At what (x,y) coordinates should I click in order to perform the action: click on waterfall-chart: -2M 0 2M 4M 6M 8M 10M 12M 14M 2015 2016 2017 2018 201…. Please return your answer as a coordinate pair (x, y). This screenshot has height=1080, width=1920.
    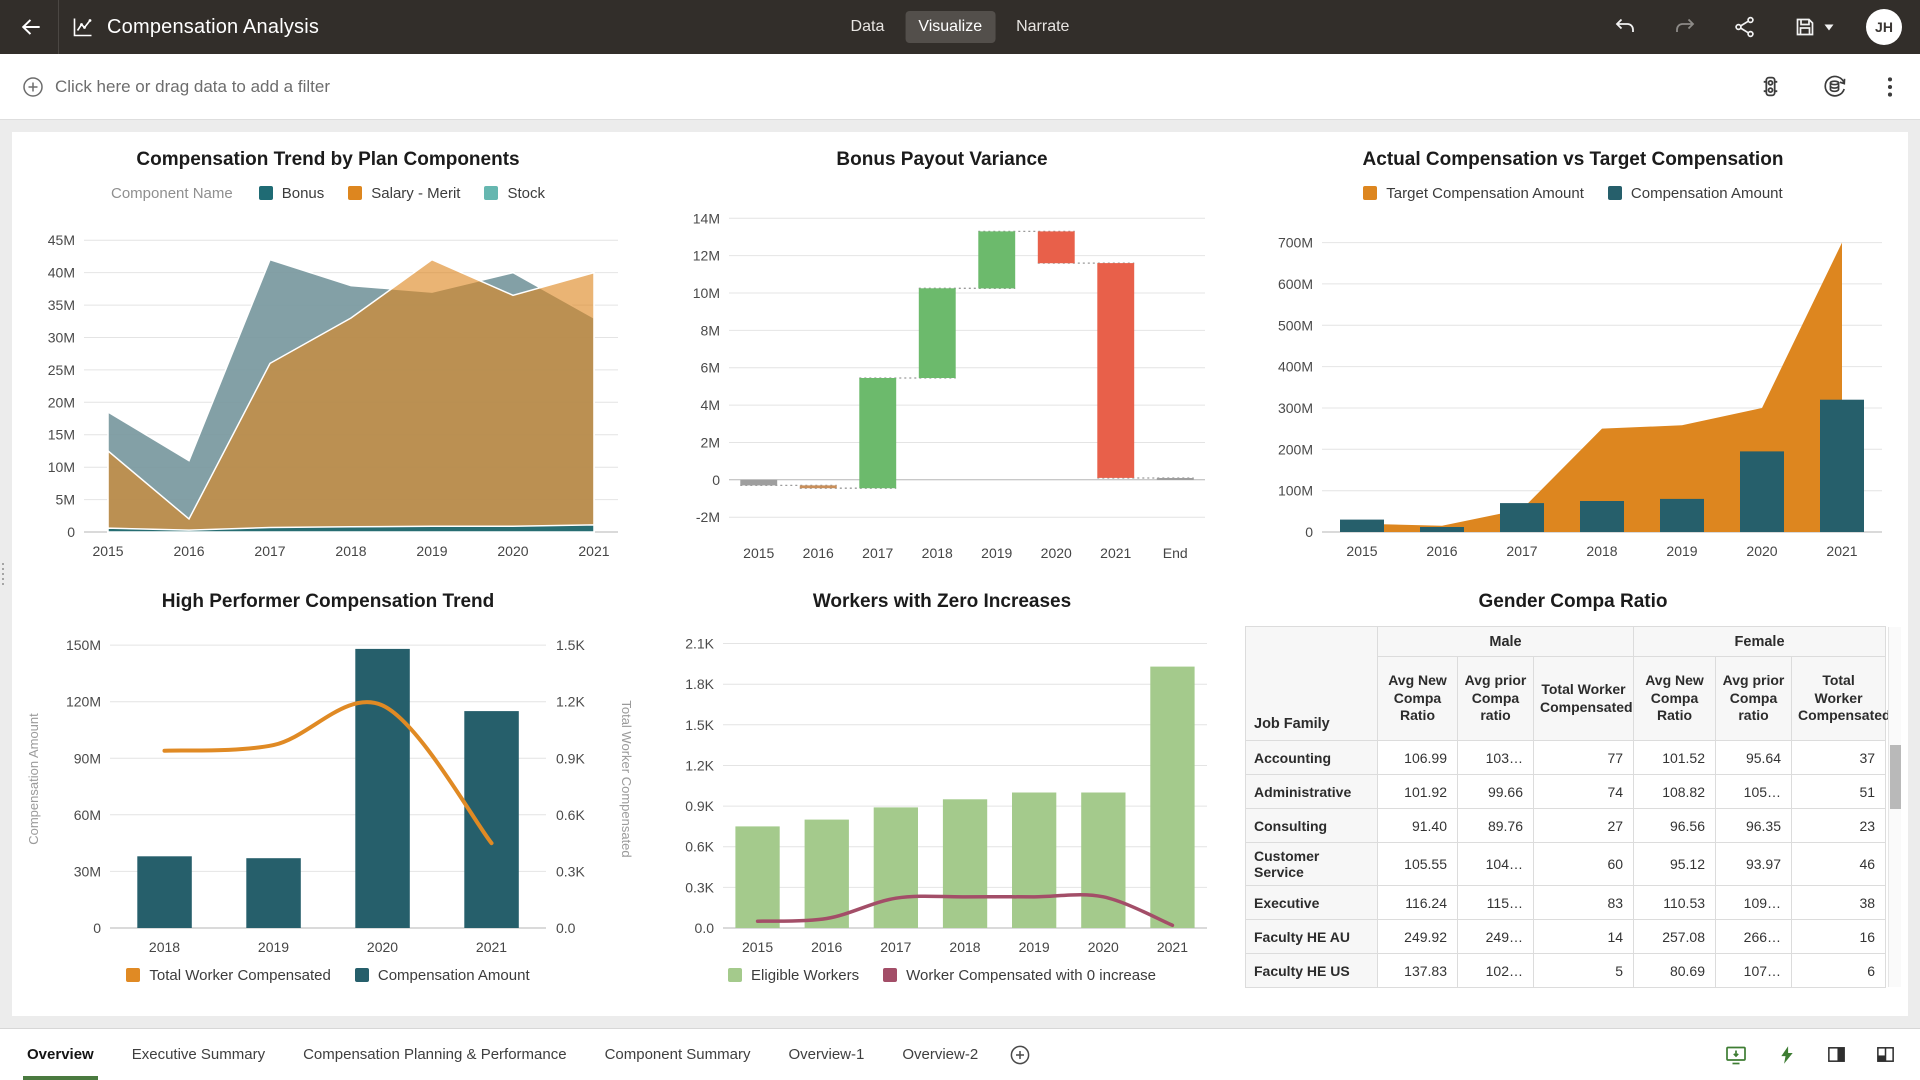
    Looking at the image, I should click on (942, 372).